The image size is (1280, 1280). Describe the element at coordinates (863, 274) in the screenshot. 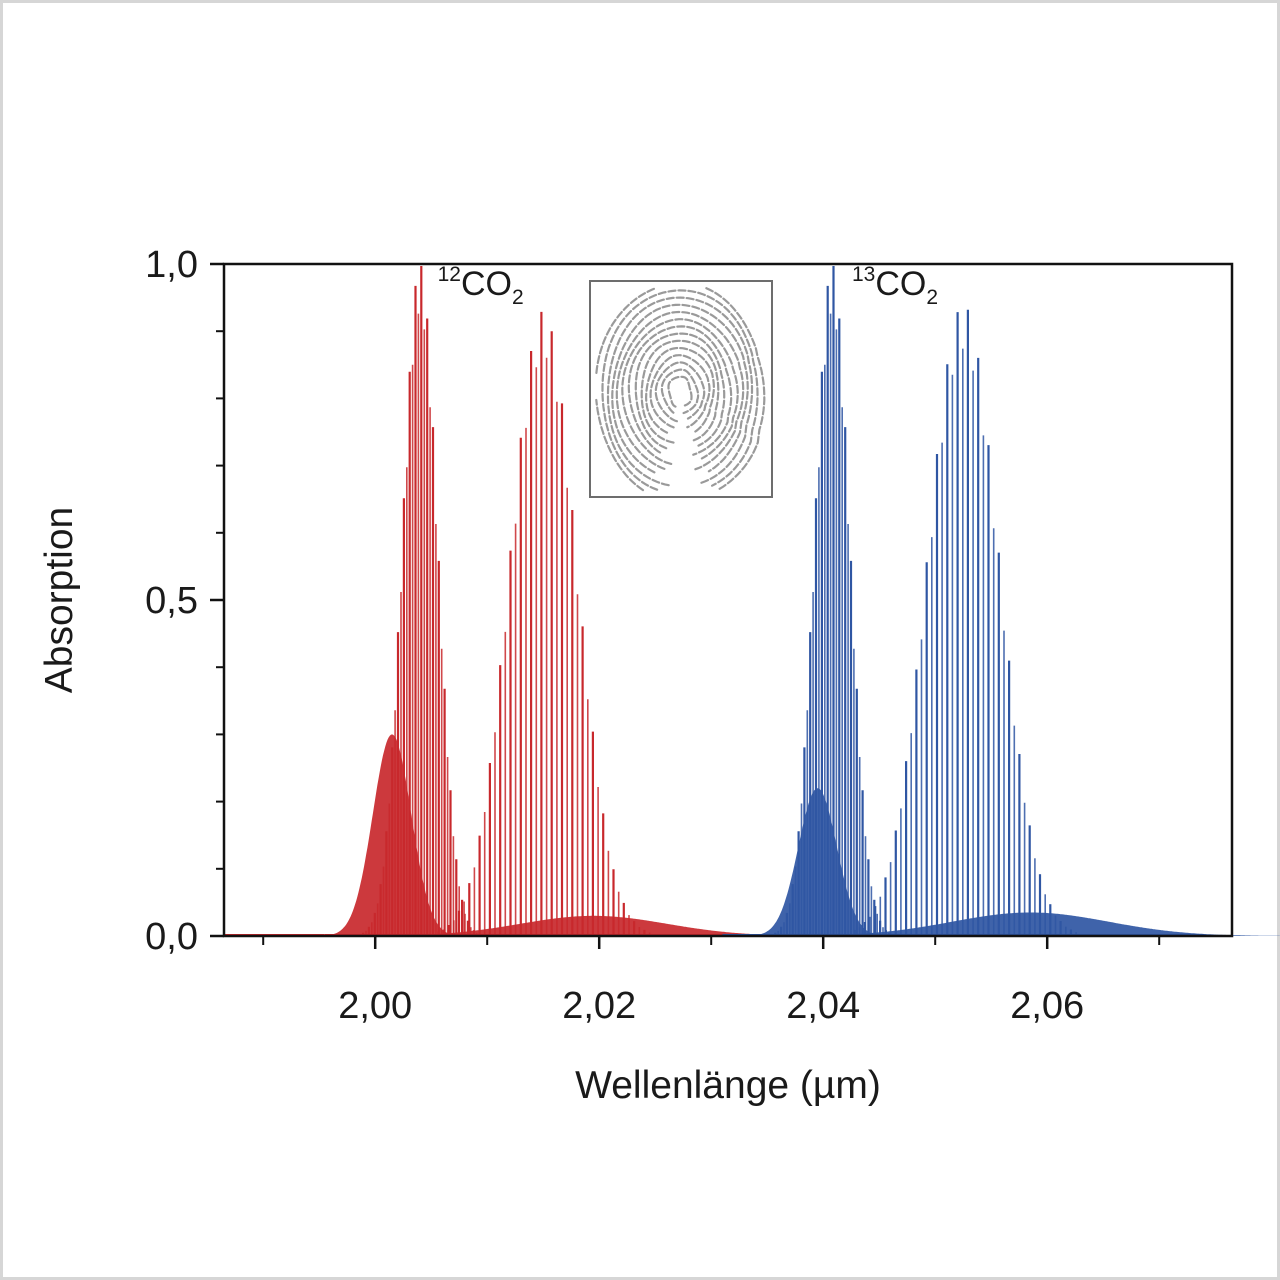

I see `annotation-mass-number: 13` at that location.